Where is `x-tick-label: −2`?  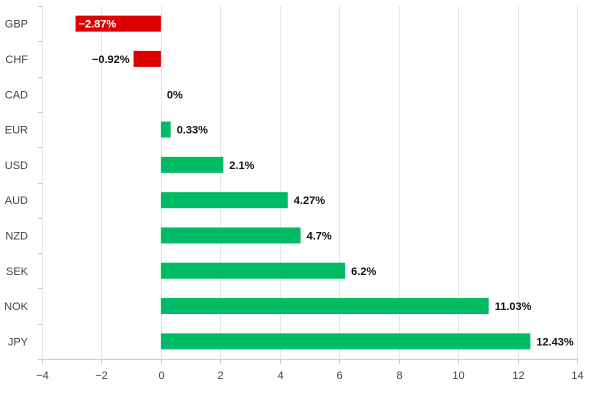
x-tick-label: −2 is located at coordinates (101, 376).